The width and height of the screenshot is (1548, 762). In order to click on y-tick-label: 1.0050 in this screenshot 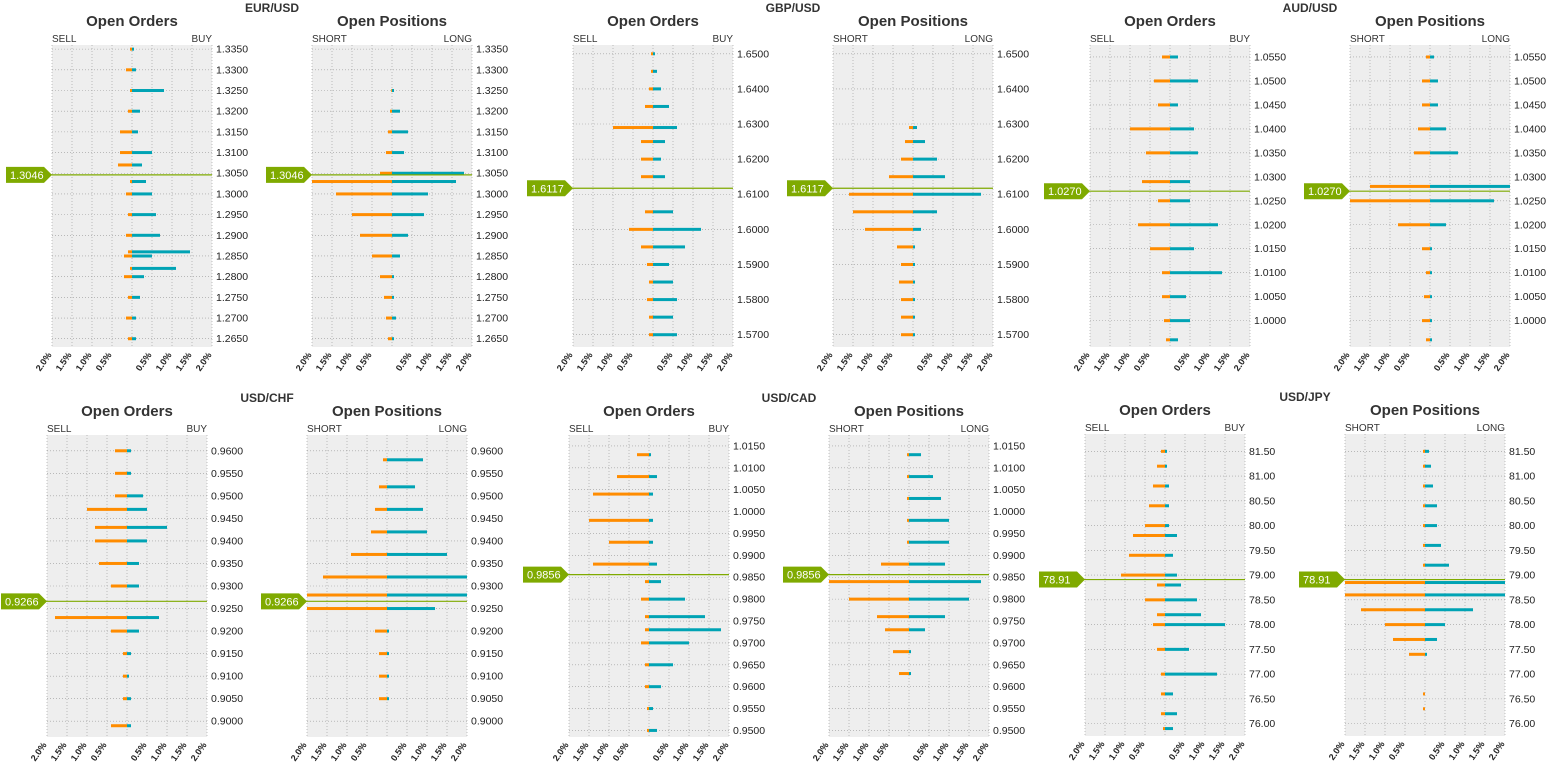, I will do `click(1530, 297)`.